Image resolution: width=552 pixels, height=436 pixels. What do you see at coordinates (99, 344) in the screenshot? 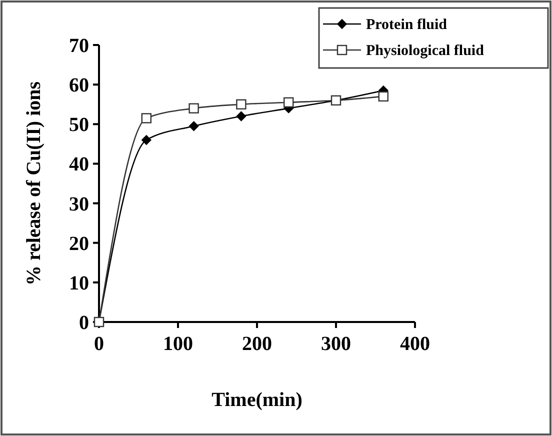
I see `x-tick-label: 0` at bounding box center [99, 344].